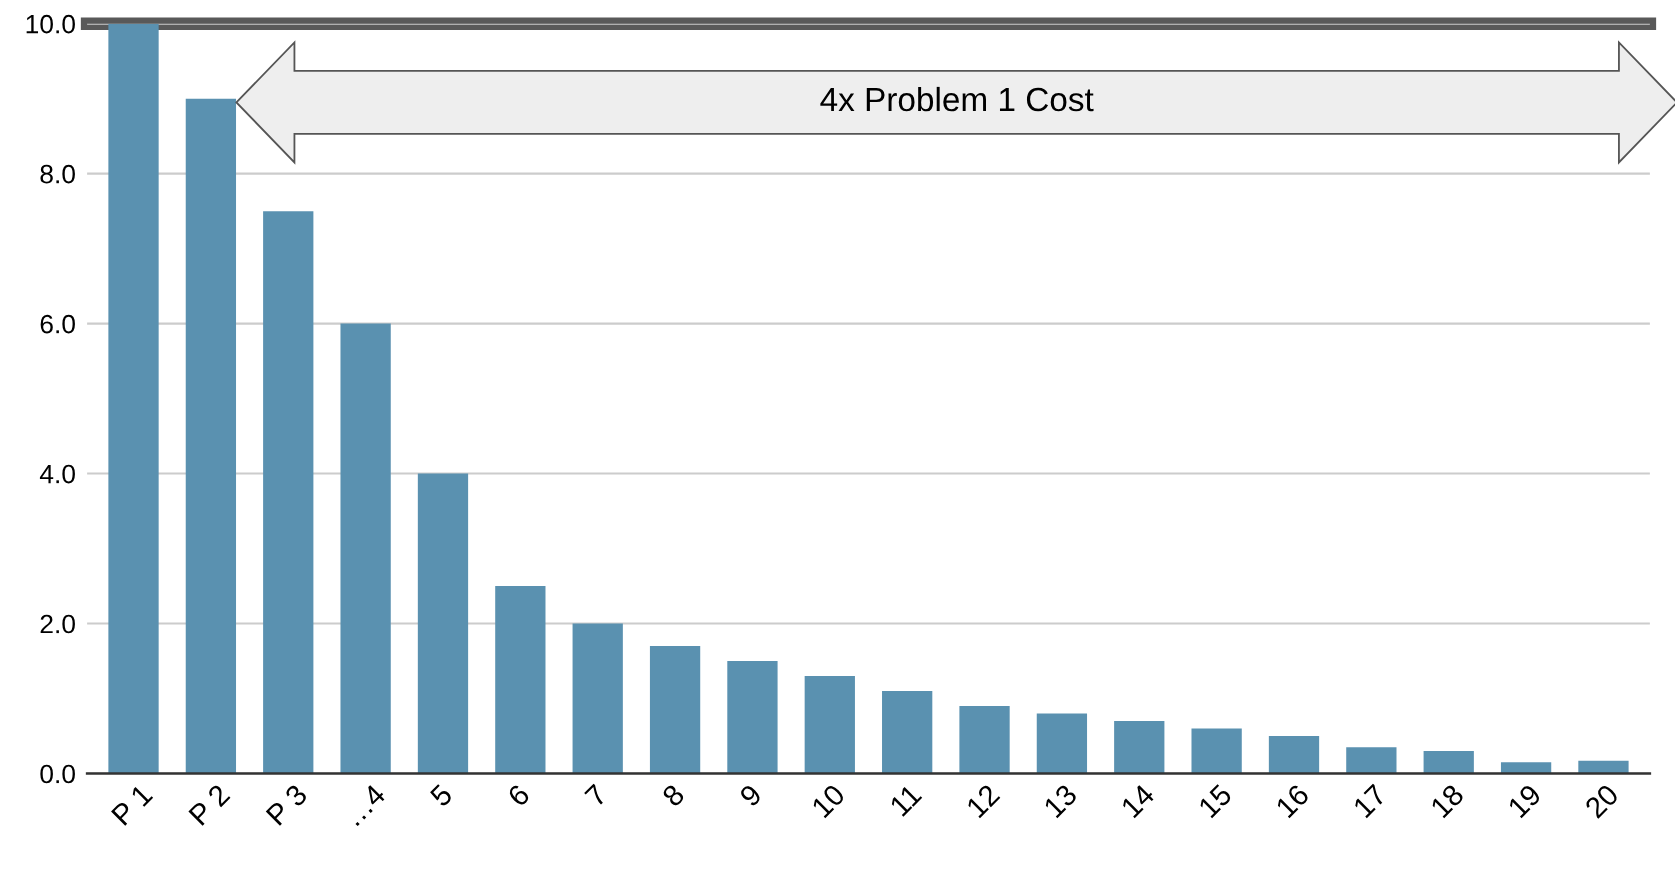 The image size is (1675, 877). I want to click on x-tick-label: 13, so click(1060, 801).